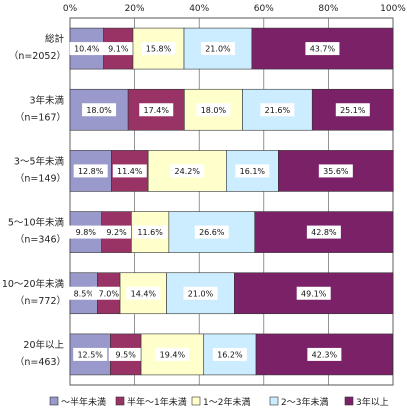  Describe the element at coordinates (39, 161) in the screenshot. I see `category-label-2: 3～5年未満` at that location.